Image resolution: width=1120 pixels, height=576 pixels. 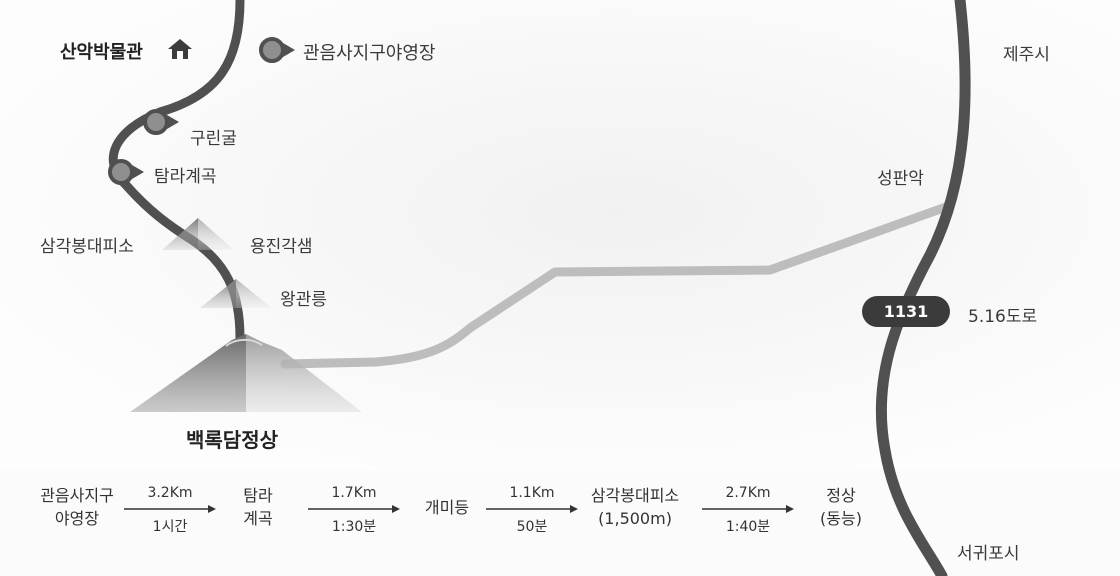 What do you see at coordinates (198, 234) in the screenshot?
I see `samgakbong-peak` at bounding box center [198, 234].